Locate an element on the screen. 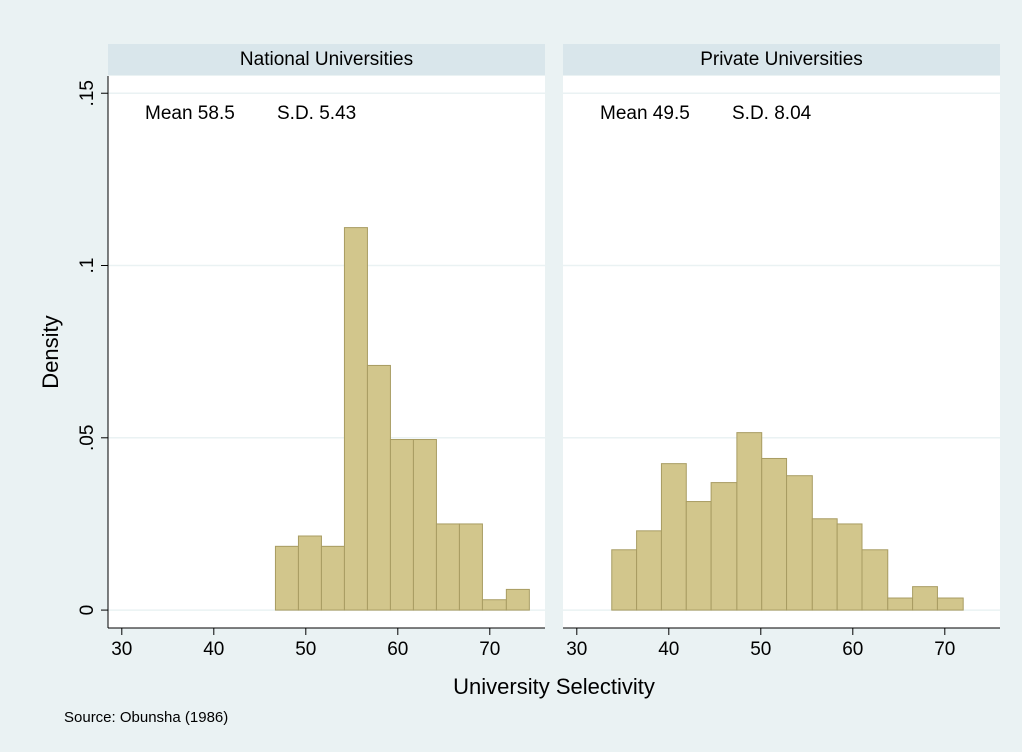  panel-title: Private Universities is located at coordinates (781, 59).